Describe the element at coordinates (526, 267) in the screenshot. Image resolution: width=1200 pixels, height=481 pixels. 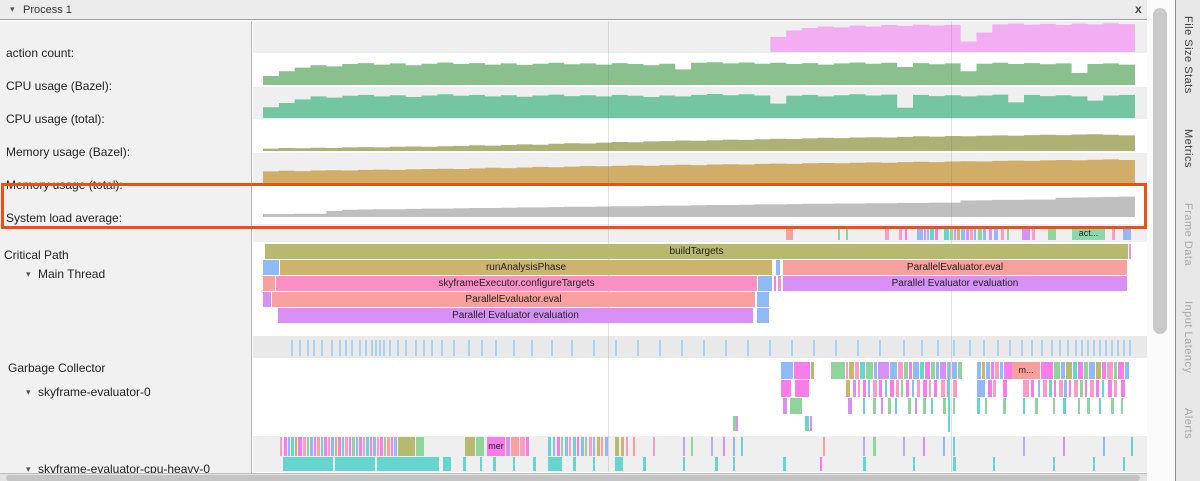
I see `flame-bar: runAnalysisPhase` at that location.